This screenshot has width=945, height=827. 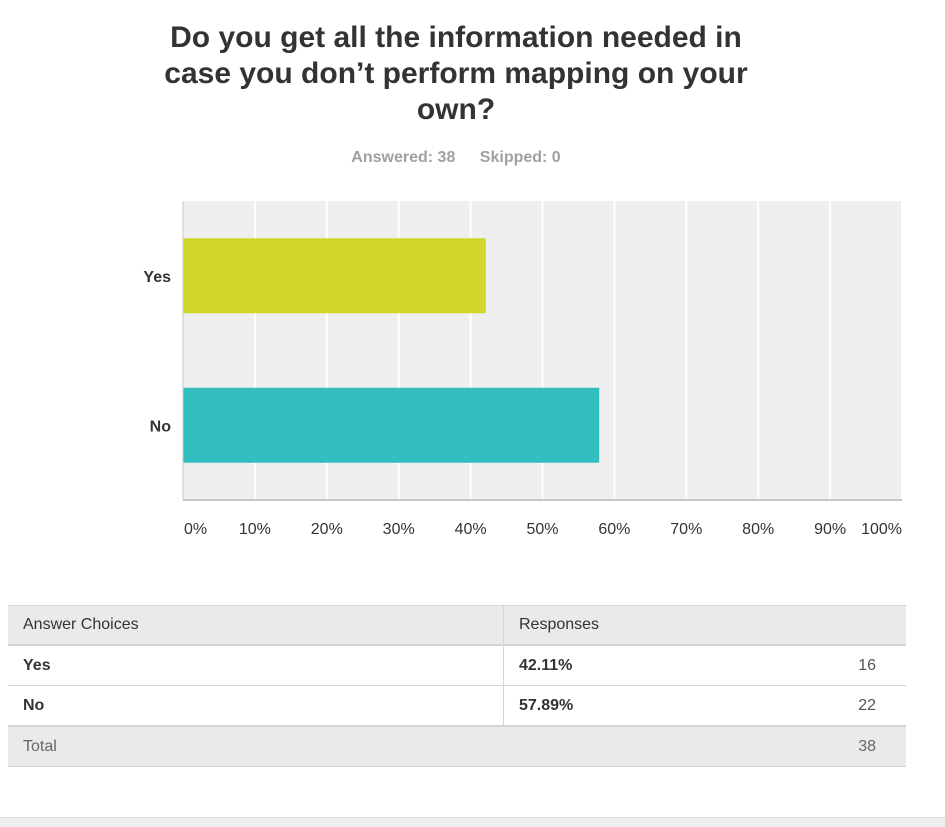 I want to click on table-header-row: Answer Choices Responses, so click(x=457, y=625).